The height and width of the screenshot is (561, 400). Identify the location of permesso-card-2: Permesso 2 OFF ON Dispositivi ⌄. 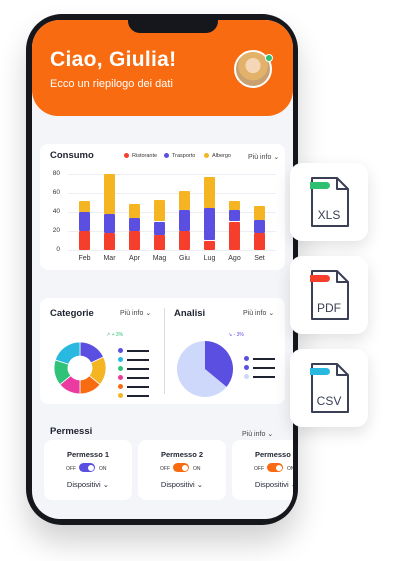
(182, 470).